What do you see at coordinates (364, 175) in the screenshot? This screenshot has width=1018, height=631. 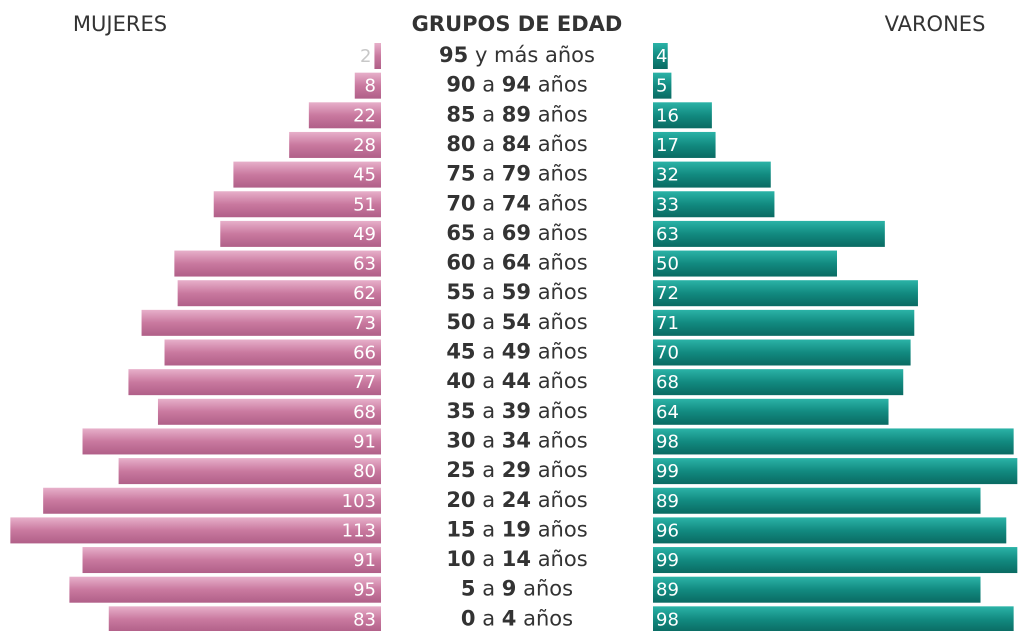 I see `value-label: 45` at bounding box center [364, 175].